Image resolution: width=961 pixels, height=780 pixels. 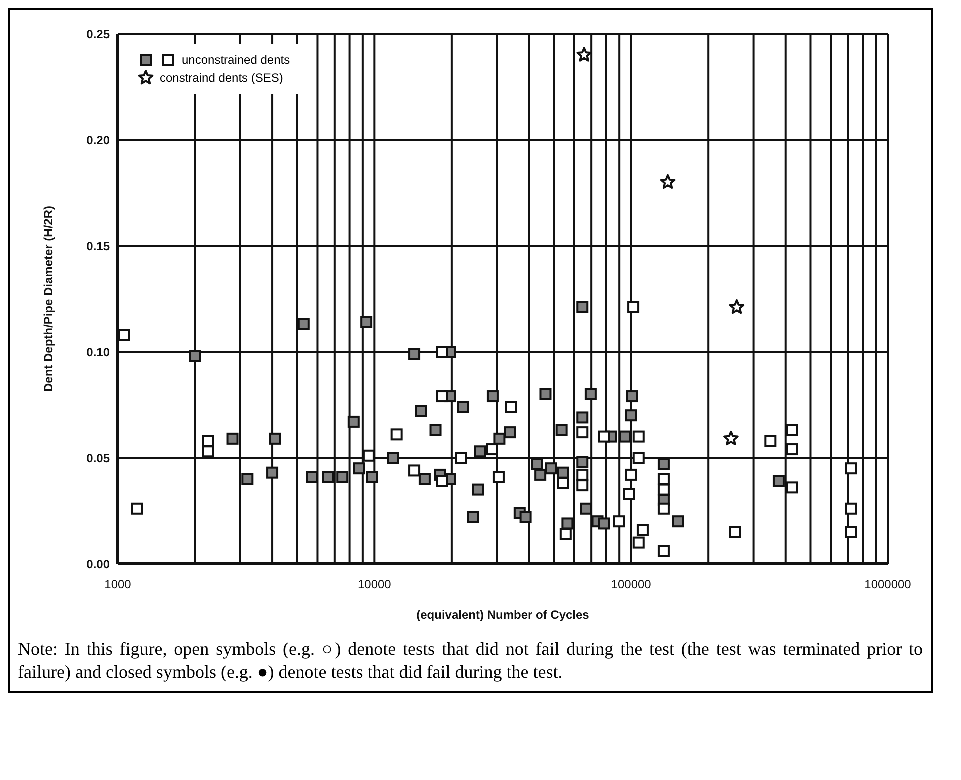 What do you see at coordinates (98, 458) in the screenshot?
I see `y-tick-label: 0.05` at bounding box center [98, 458].